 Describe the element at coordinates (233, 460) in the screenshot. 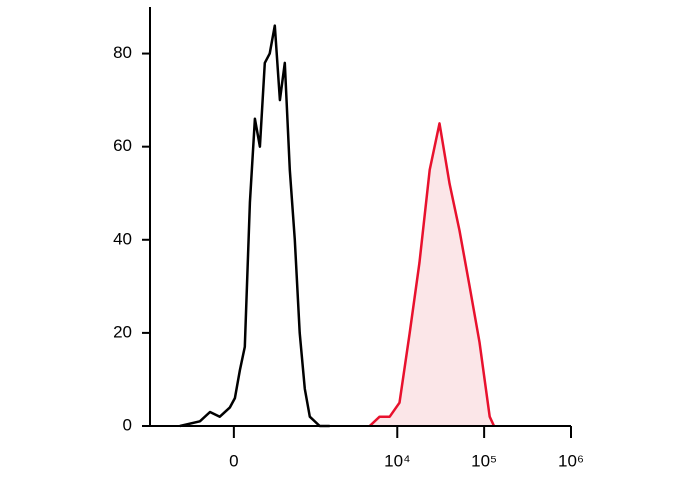

I see `x-tick-label: 0` at that location.